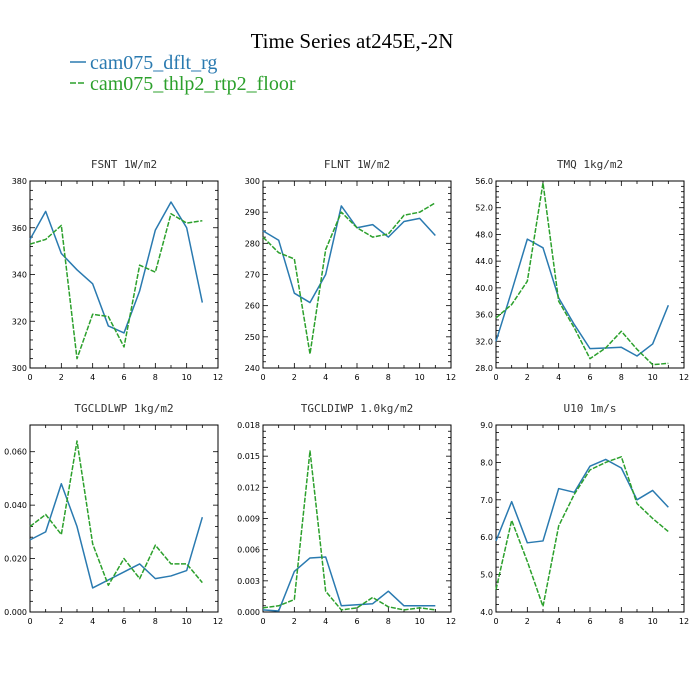  Describe the element at coordinates (252, 306) in the screenshot. I see `y-tick-label: 260` at that location.